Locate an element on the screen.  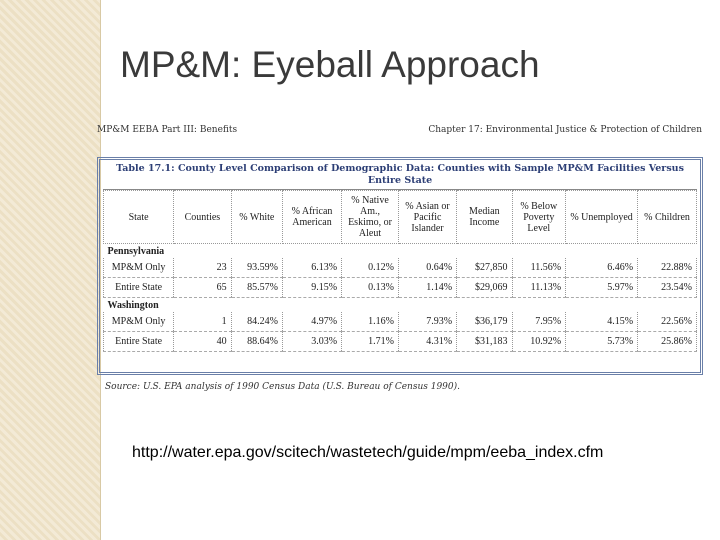
table-cell: 1.14% is located at coordinates (427, 287).